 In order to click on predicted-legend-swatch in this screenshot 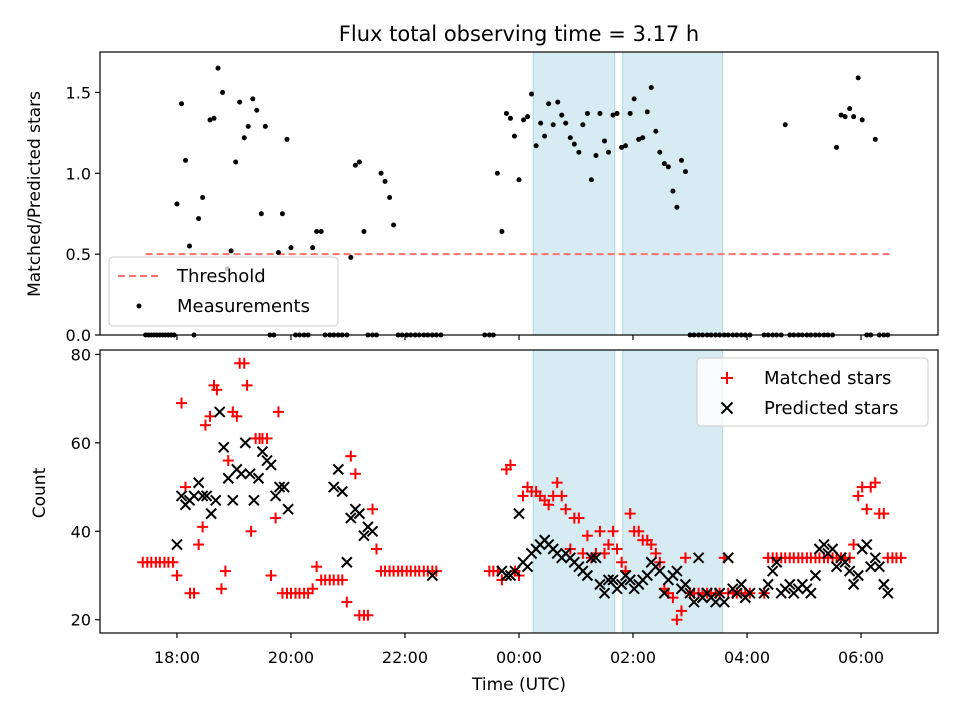, I will do `click(727, 408)`.